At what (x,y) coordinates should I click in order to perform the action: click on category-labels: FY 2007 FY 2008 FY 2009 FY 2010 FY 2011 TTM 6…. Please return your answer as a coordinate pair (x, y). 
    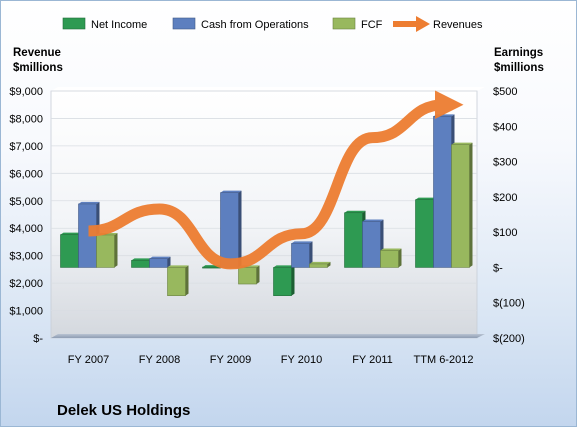
    Looking at the image, I should click on (271, 360).